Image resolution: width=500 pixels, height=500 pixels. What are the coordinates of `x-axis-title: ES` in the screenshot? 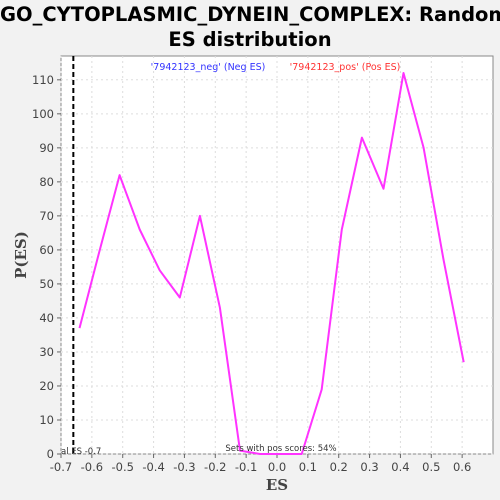 It's located at (277, 485).